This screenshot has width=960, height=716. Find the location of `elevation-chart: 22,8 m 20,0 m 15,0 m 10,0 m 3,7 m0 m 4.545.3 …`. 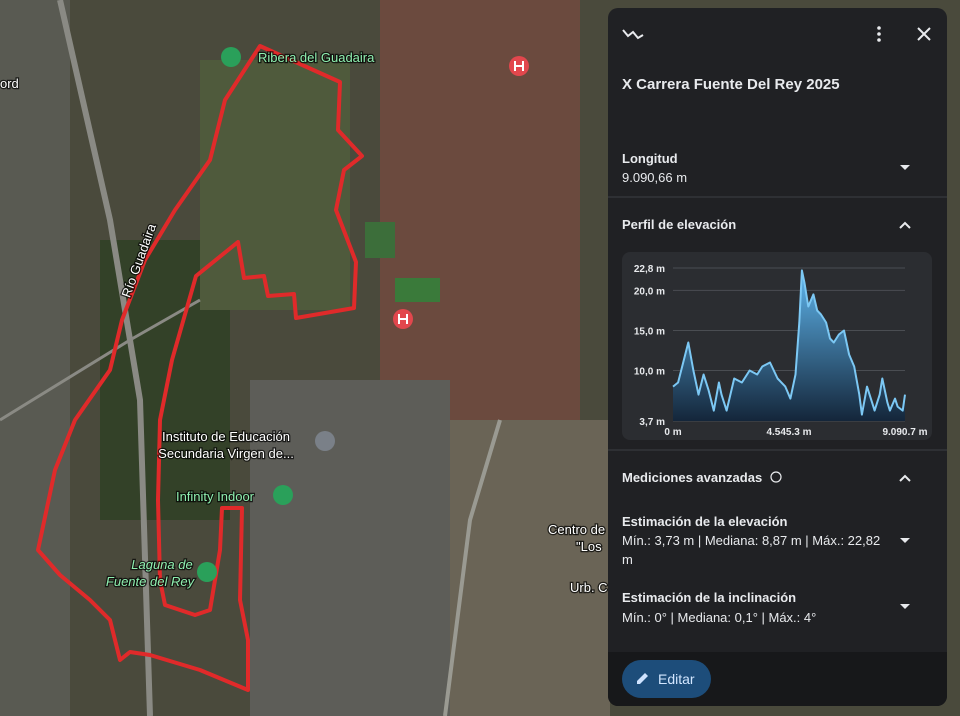

elevation-chart: 22,8 m 20,0 m 15,0 m 10,0 m 3,7 m0 m 4.545.3 … is located at coordinates (781, 351).